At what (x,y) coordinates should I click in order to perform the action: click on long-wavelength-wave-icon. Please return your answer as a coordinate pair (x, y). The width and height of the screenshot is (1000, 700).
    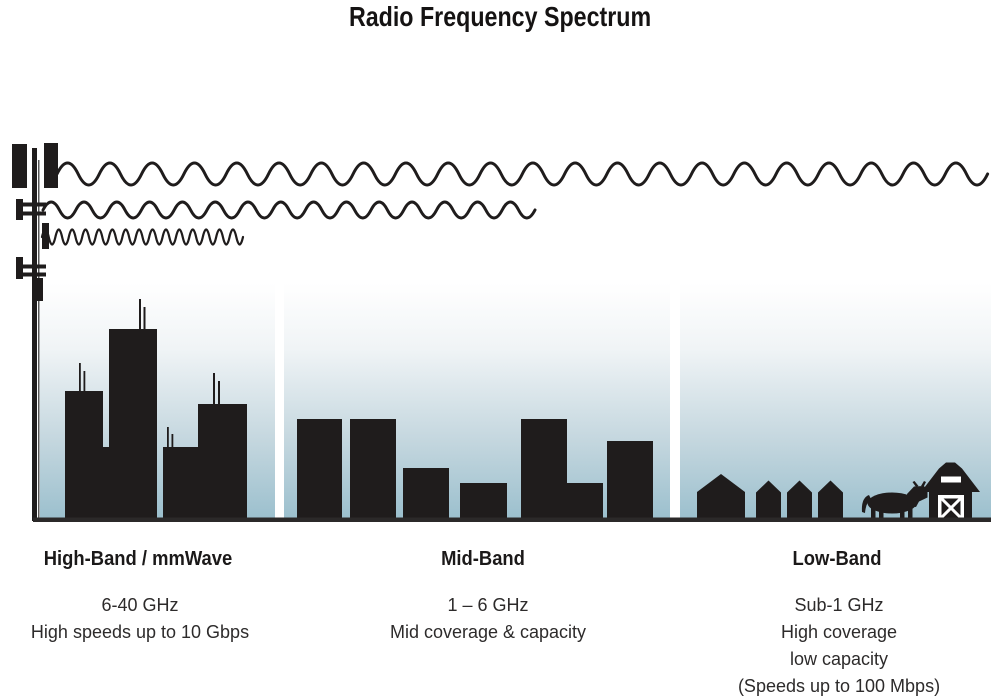
    Looking at the image, I should click on (522, 174).